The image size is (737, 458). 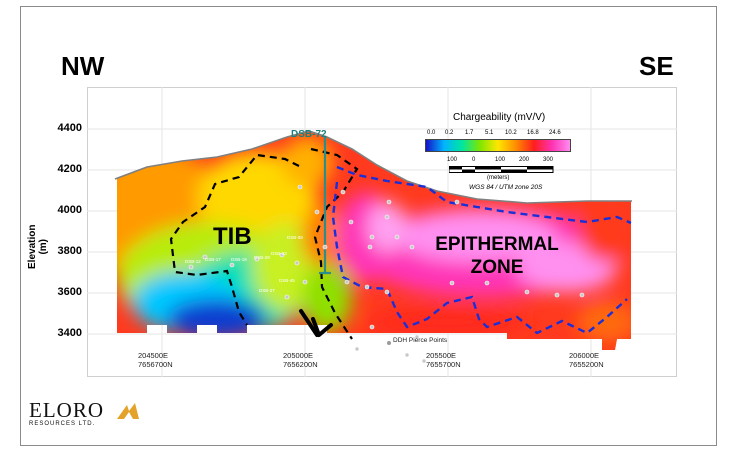 What do you see at coordinates (295, 237) in the screenshot?
I see `hole-label: DSB-08` at bounding box center [295, 237].